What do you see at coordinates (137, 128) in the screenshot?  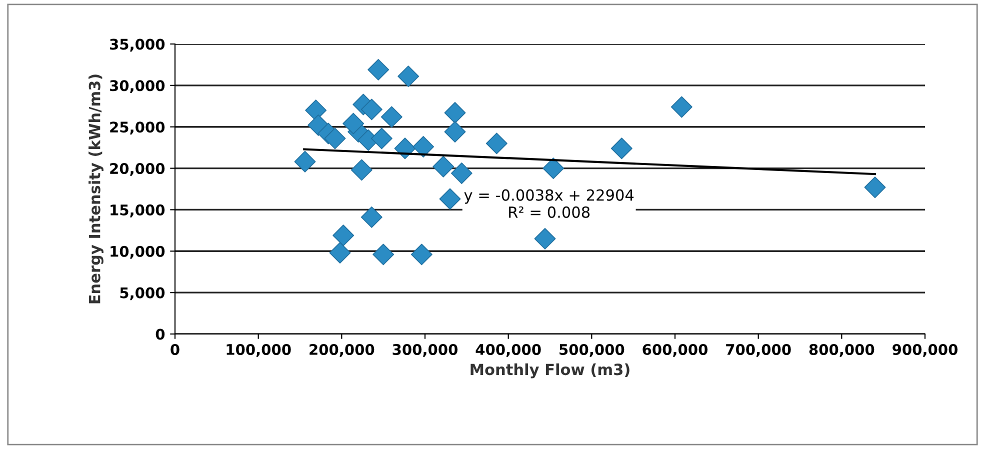 I see `y-tick-label: 25,000` at bounding box center [137, 128].